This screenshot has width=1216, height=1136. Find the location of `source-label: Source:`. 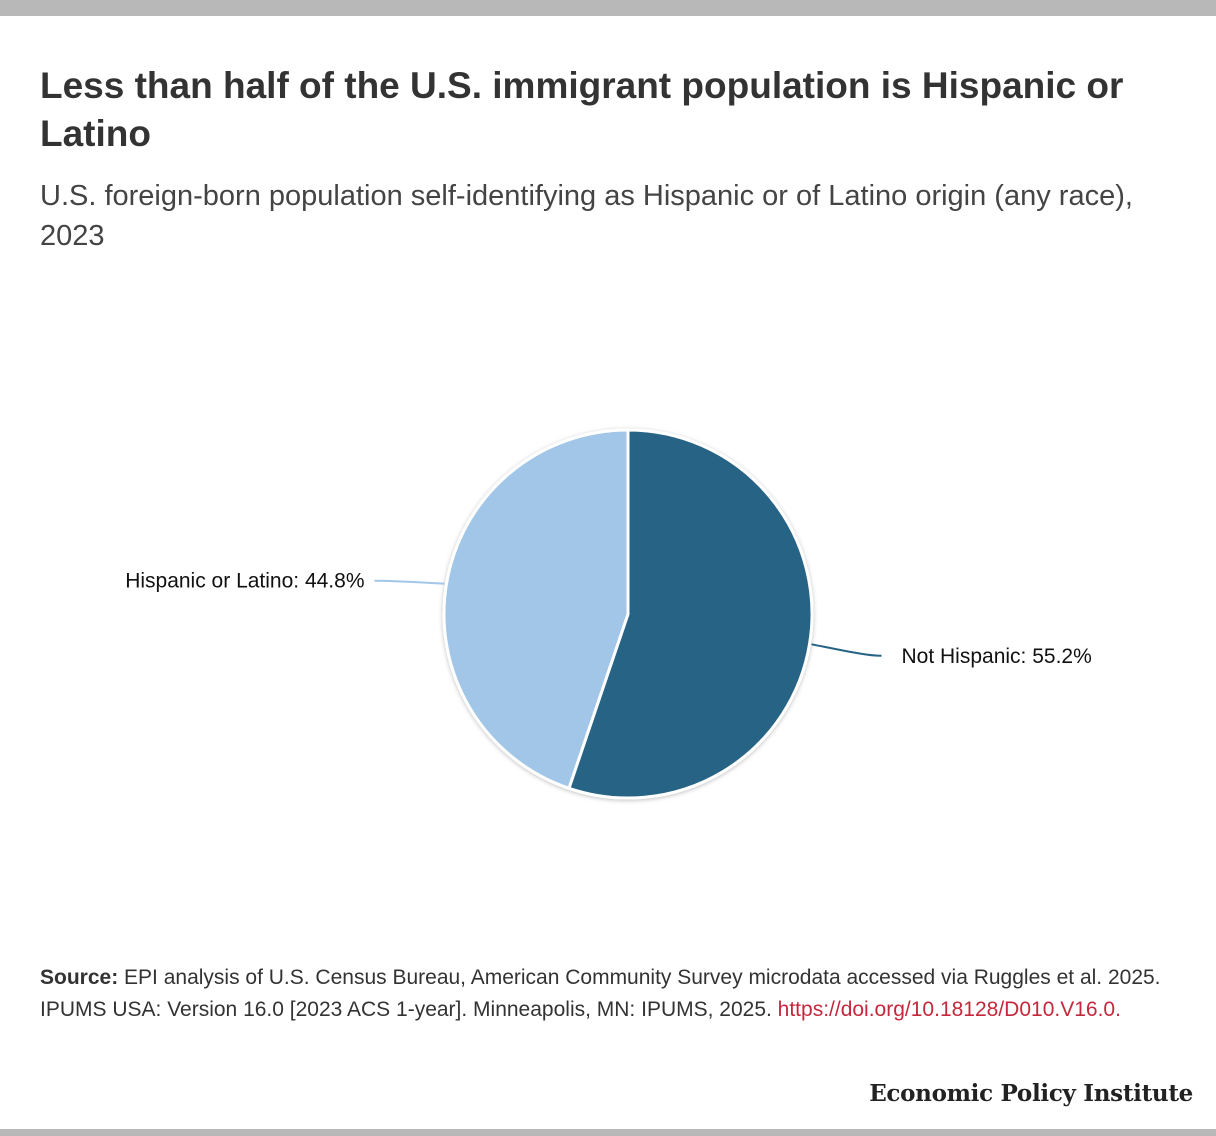

source-label: Source: is located at coordinates (79, 977).